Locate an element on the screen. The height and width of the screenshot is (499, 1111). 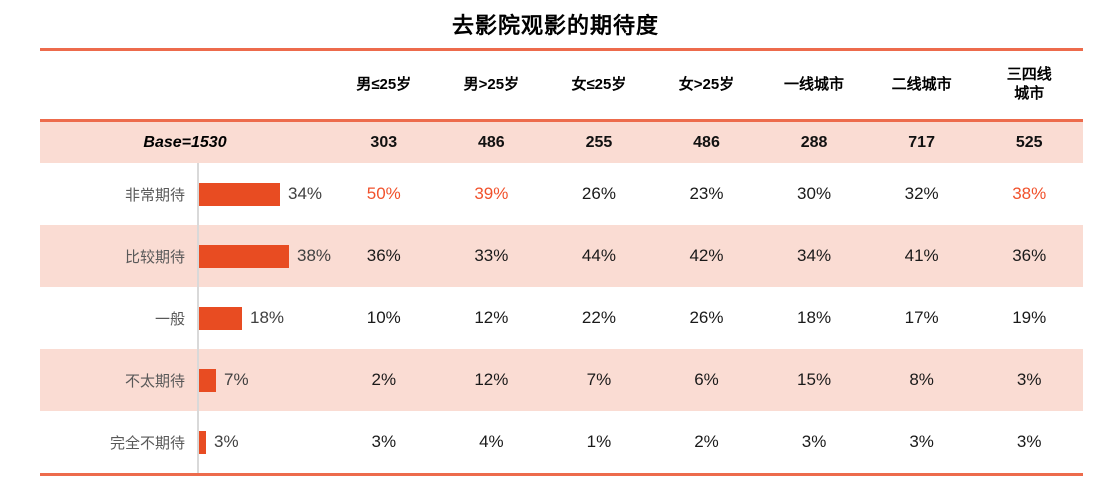
table-row-not-at-all-expectant: 完全不期待 3% 3% 4% 1% 2% 3% 3% 3% is located at coordinates (561, 442).